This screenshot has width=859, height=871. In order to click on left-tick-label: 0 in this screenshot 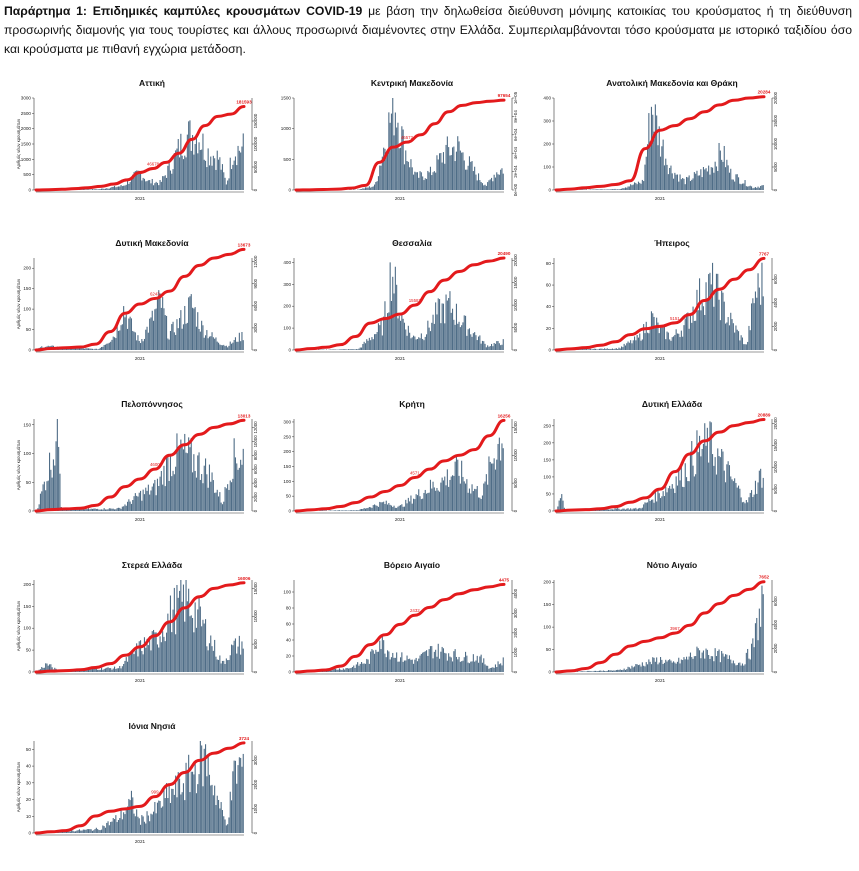, I will do `click(289, 190)`.